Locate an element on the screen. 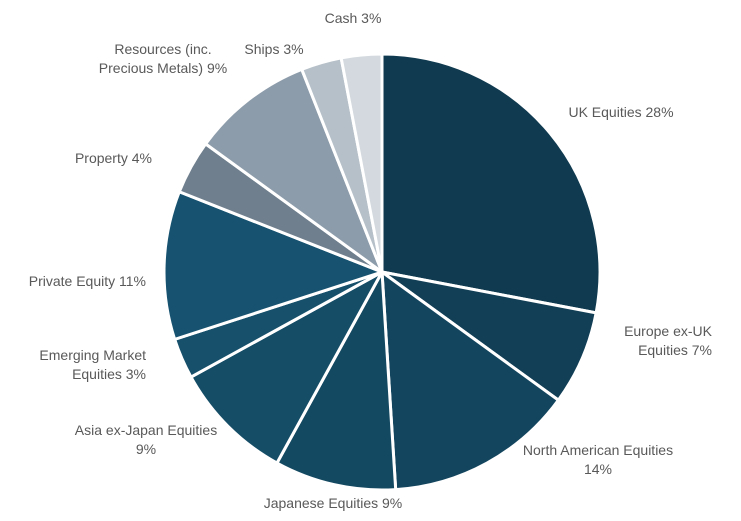 This screenshot has width=741, height=521. pie-label-line: 9% is located at coordinates (146, 449).